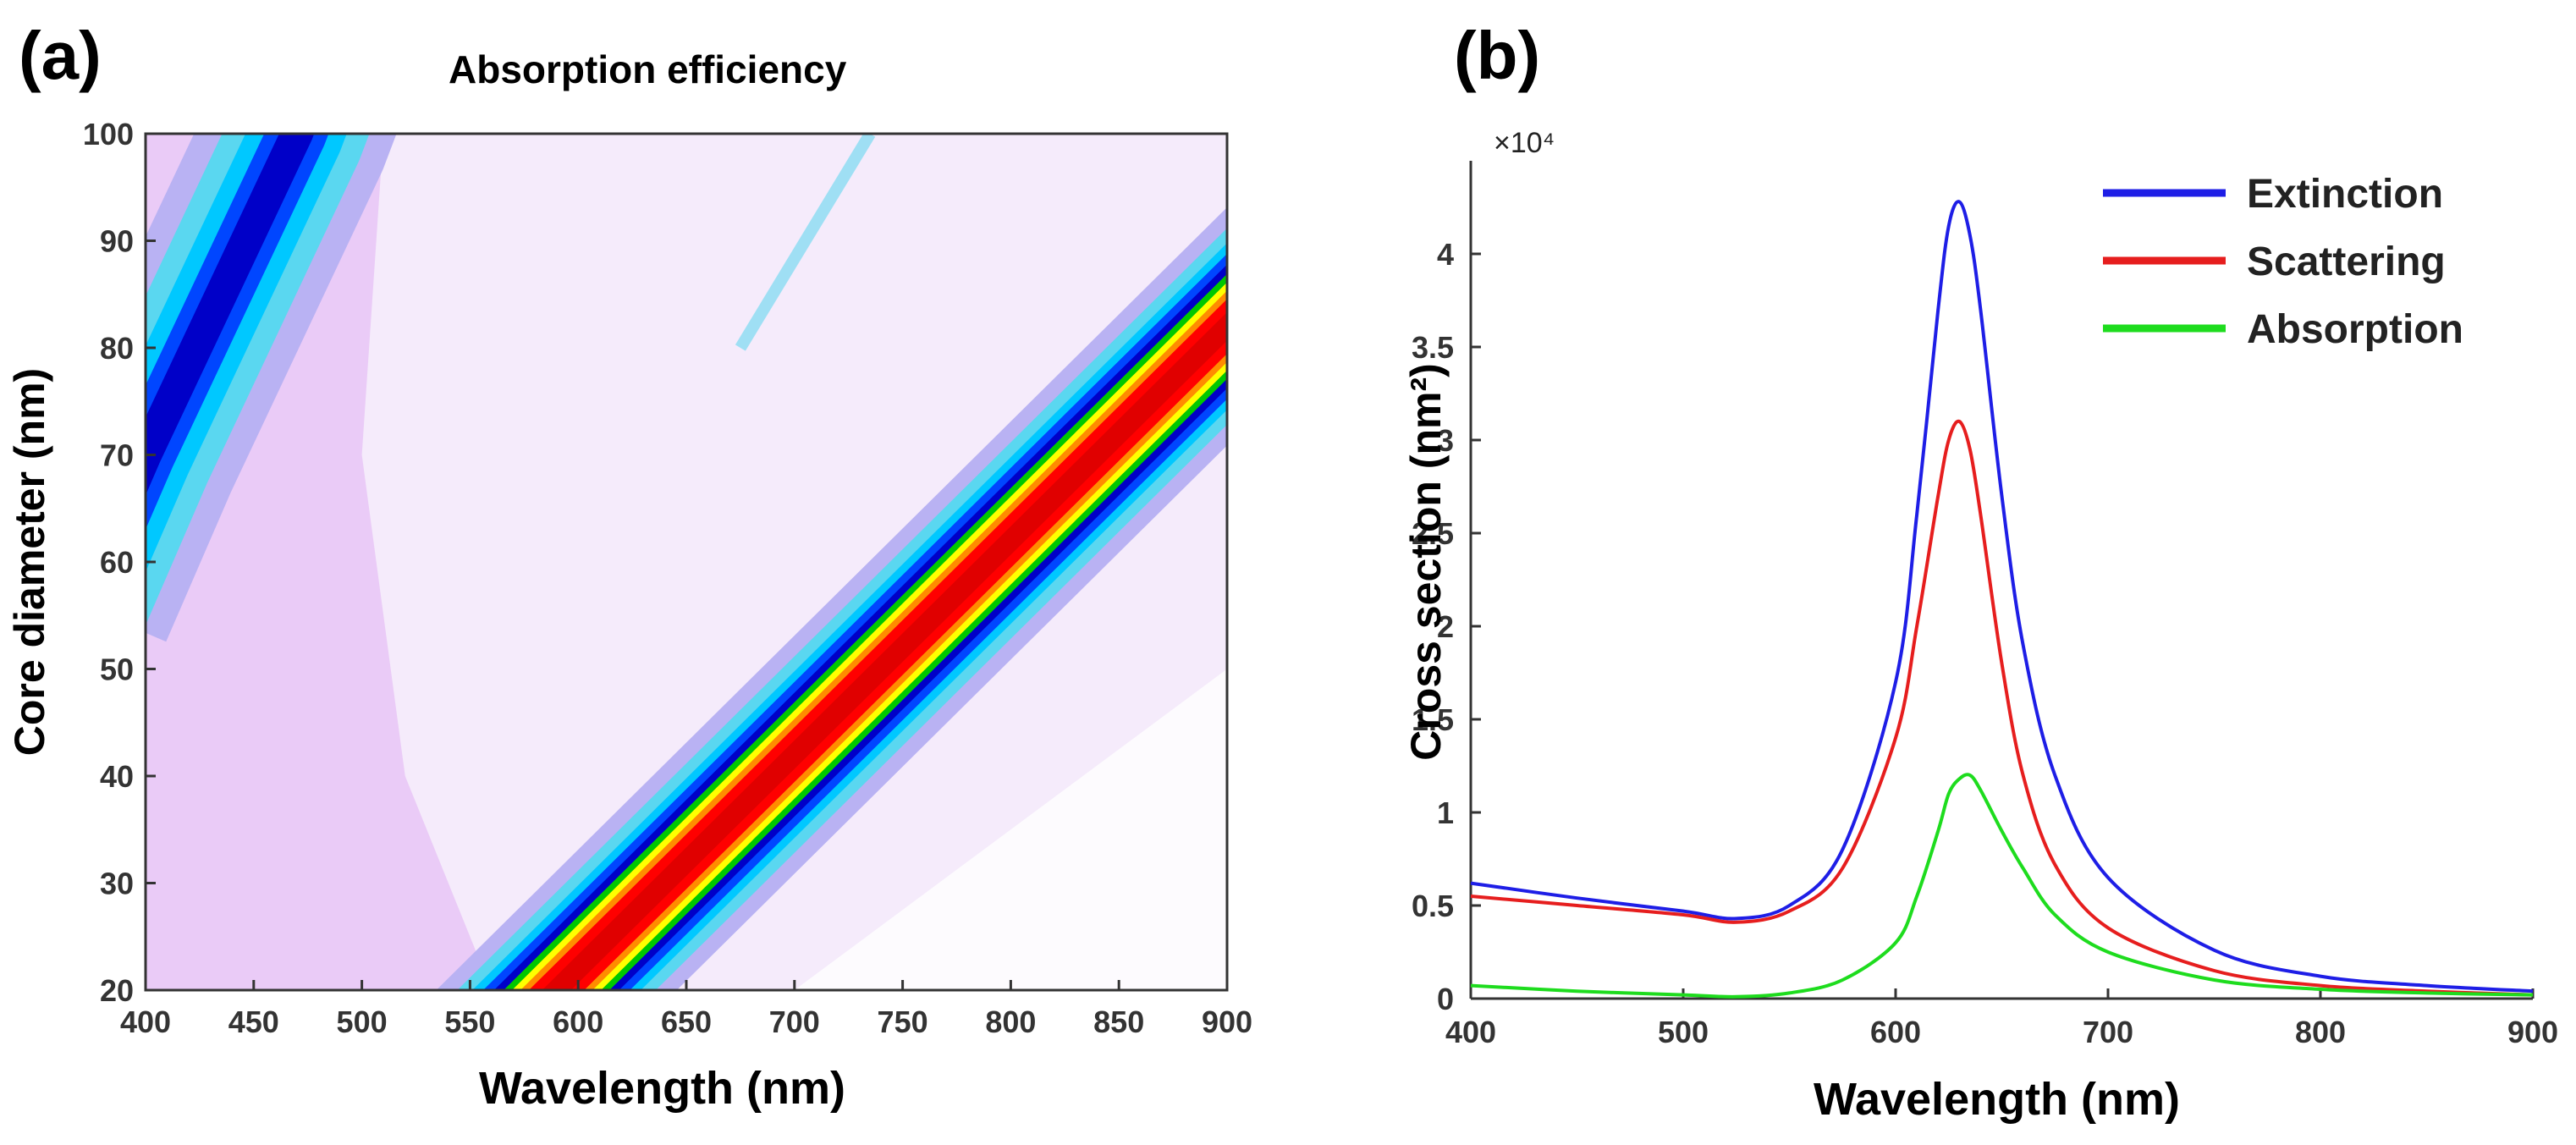  What do you see at coordinates (1445, 626) in the screenshot?
I see `line-ytick-label: 2` at bounding box center [1445, 626].